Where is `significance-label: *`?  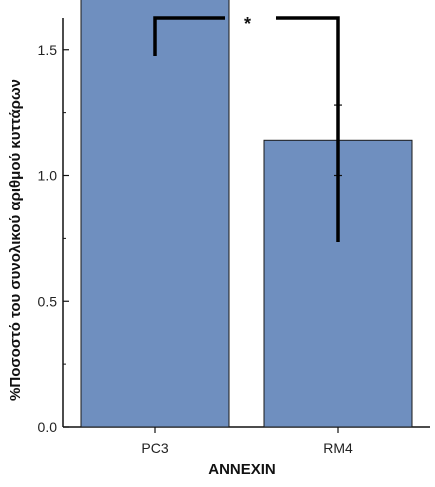 significance-label: * is located at coordinates (247, 24).